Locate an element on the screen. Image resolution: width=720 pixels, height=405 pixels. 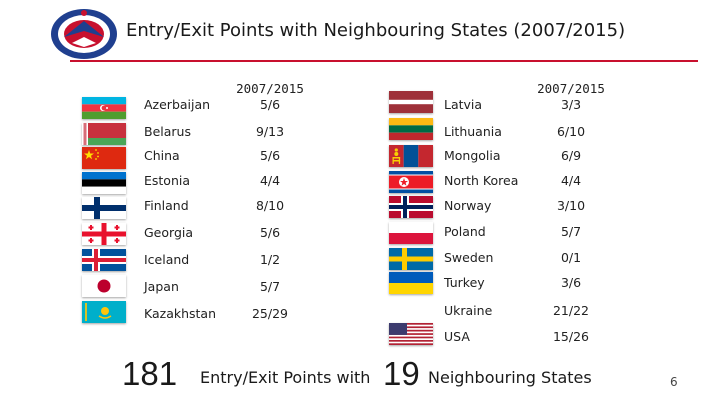
iceland-flag-icon is located at coordinates (104, 260).